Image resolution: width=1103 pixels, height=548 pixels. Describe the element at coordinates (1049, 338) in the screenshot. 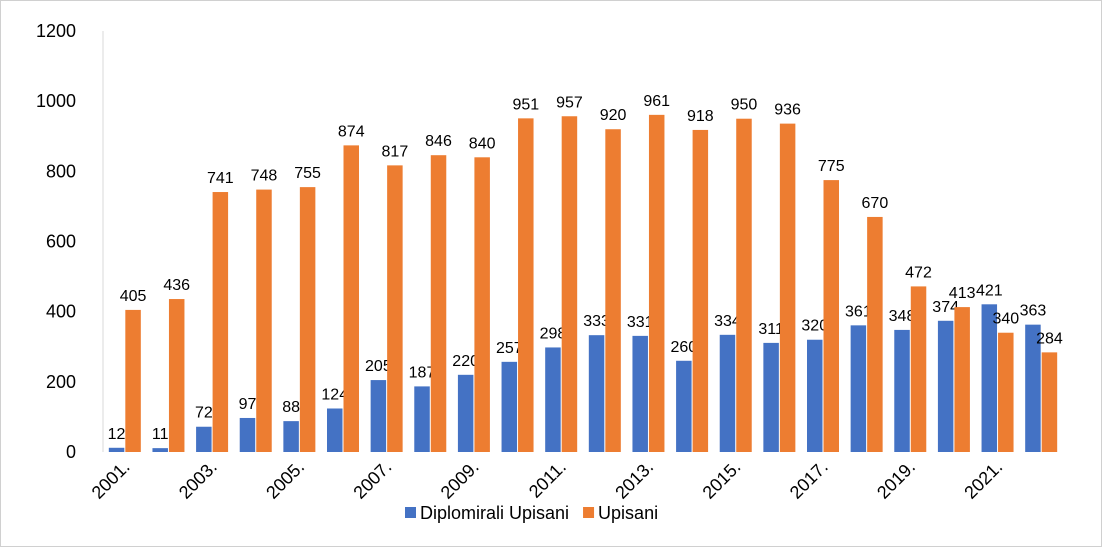

I see `data-label: 284` at that location.